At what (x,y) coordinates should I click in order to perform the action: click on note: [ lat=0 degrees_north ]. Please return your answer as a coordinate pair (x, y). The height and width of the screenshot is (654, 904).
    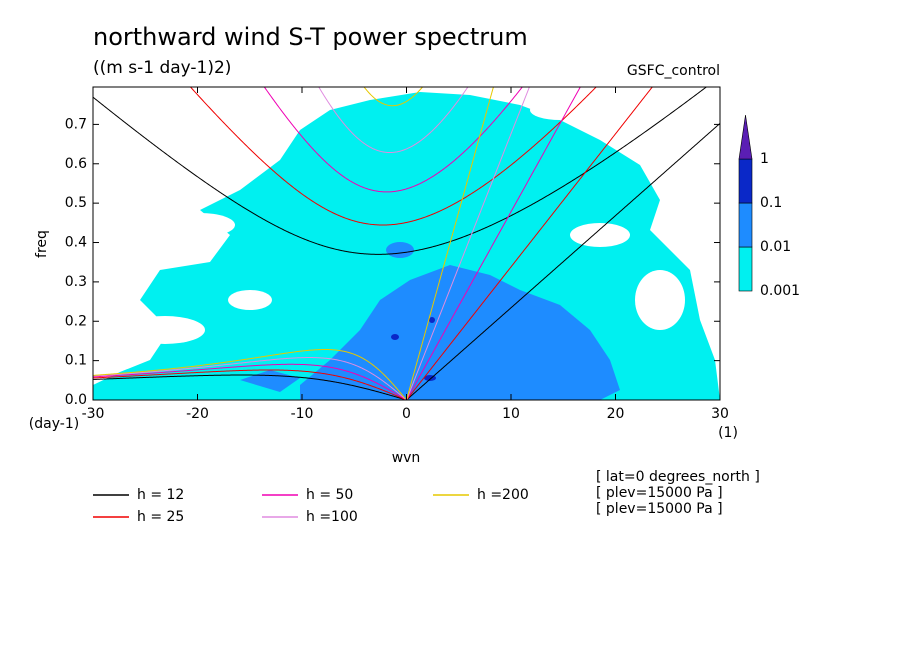
    Looking at the image, I should click on (678, 477).